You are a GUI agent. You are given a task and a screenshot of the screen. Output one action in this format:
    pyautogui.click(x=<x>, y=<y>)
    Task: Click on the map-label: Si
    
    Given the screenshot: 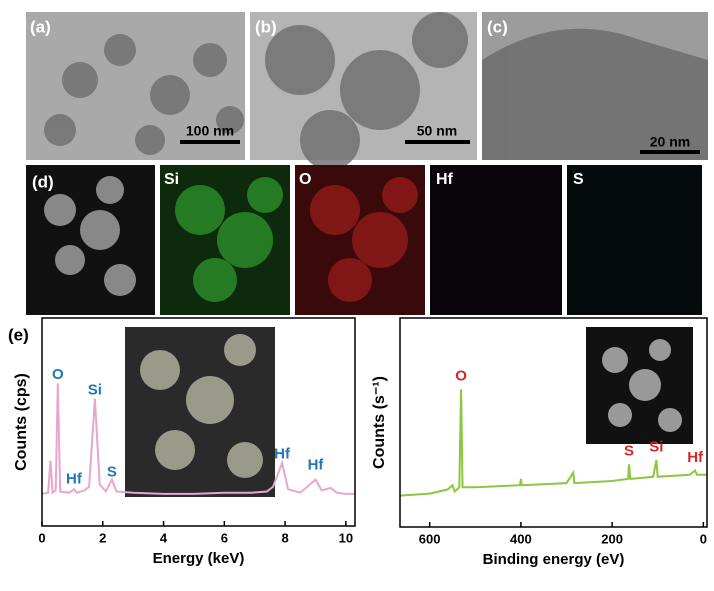 What is the action you would take?
    pyautogui.click(x=171, y=179)
    